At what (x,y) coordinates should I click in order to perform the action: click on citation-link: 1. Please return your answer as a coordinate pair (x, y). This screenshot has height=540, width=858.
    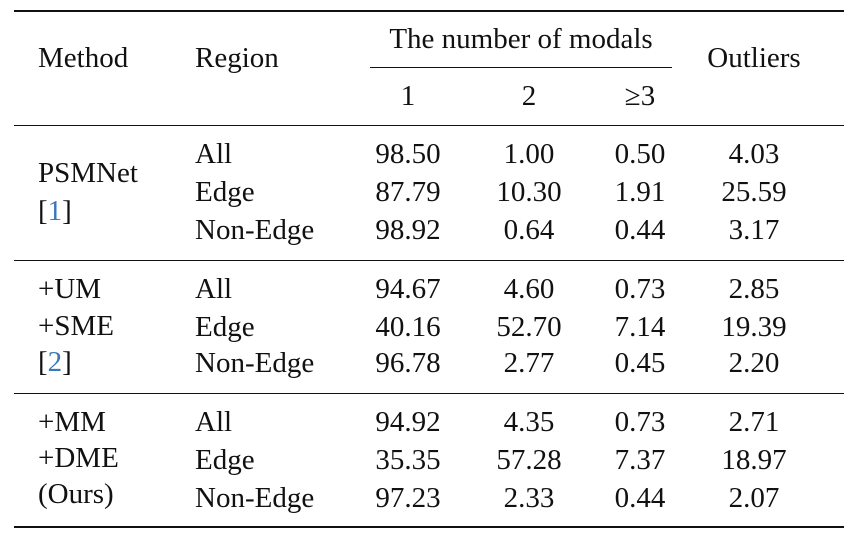
    Looking at the image, I should click on (55, 211).